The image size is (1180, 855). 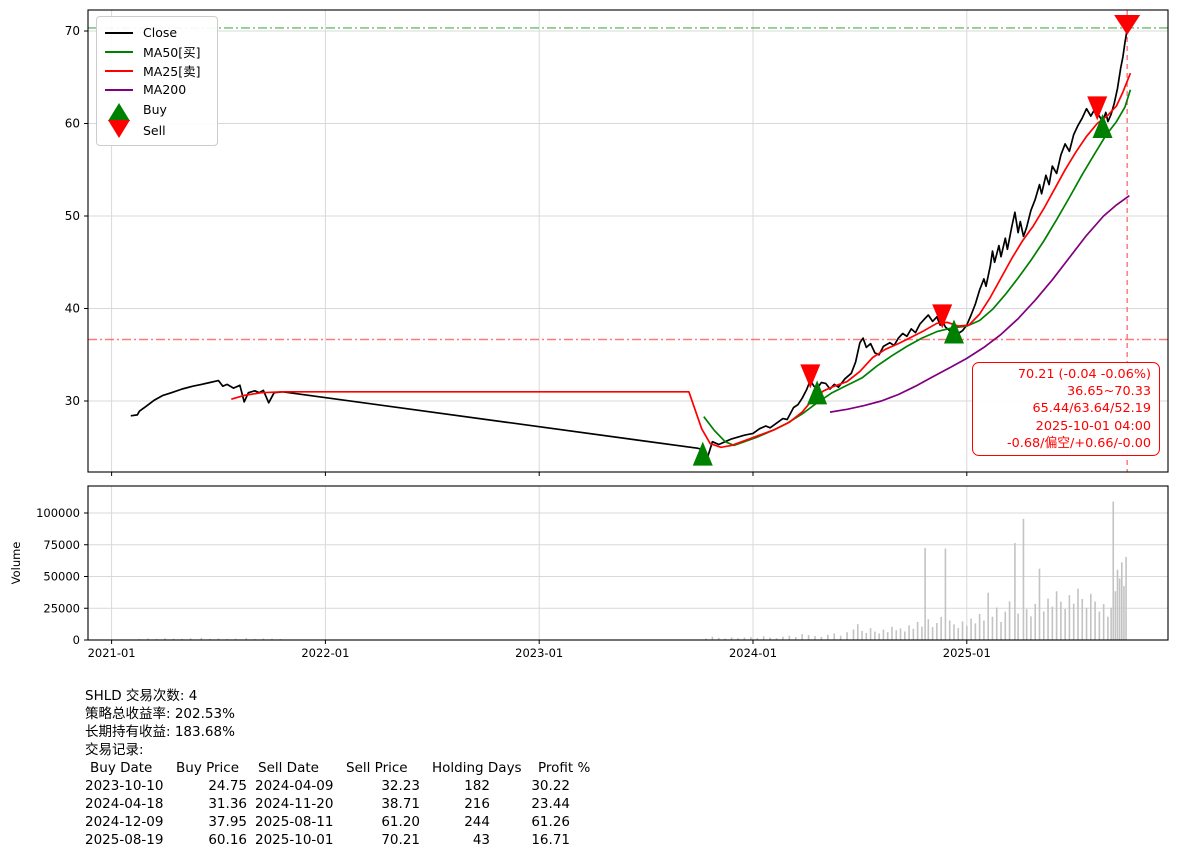 I want to click on legend-label: Buy, so click(x=155, y=109).